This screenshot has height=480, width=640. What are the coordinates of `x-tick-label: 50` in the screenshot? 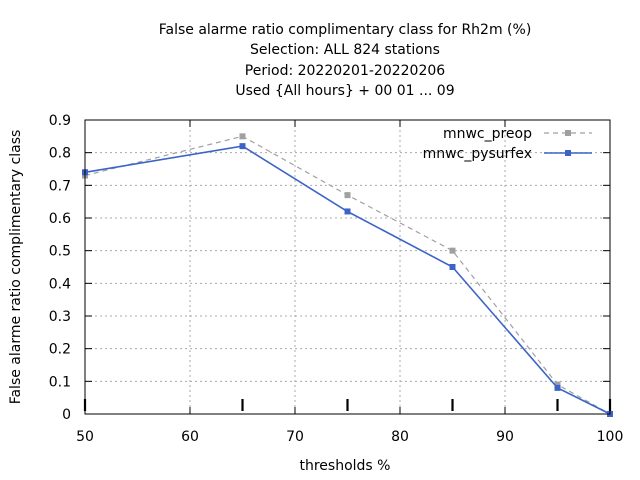 It's located at (85, 437).